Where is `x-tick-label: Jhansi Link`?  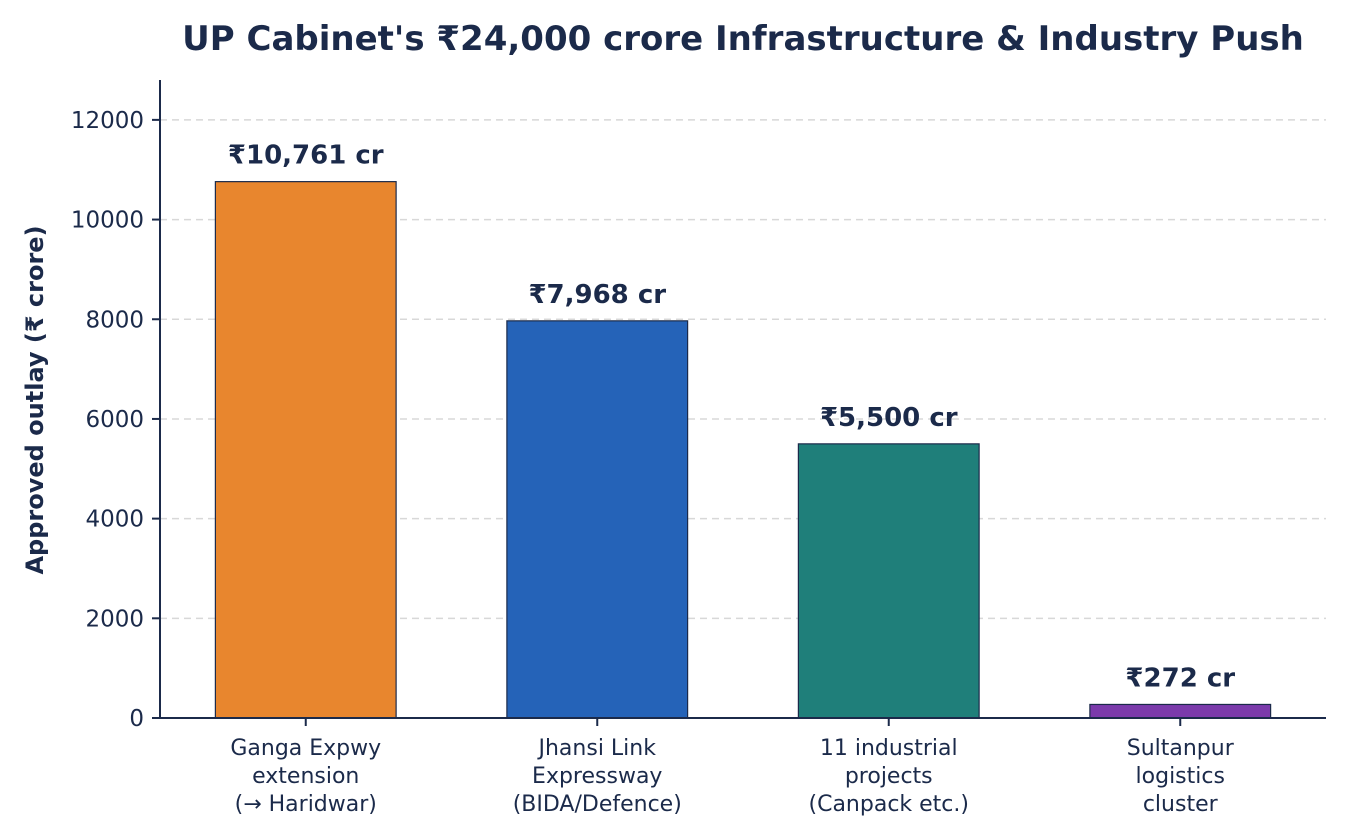 x-tick-label: Jhansi Link is located at coordinates (597, 748).